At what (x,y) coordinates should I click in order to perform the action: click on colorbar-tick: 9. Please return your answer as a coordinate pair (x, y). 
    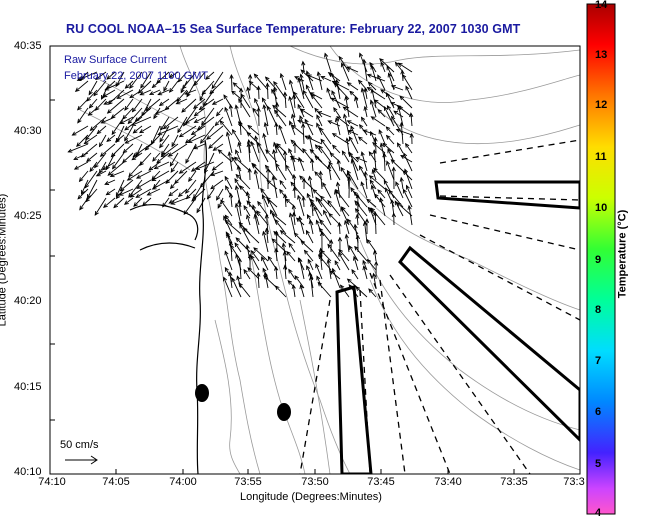
    Looking at the image, I should click on (598, 260).